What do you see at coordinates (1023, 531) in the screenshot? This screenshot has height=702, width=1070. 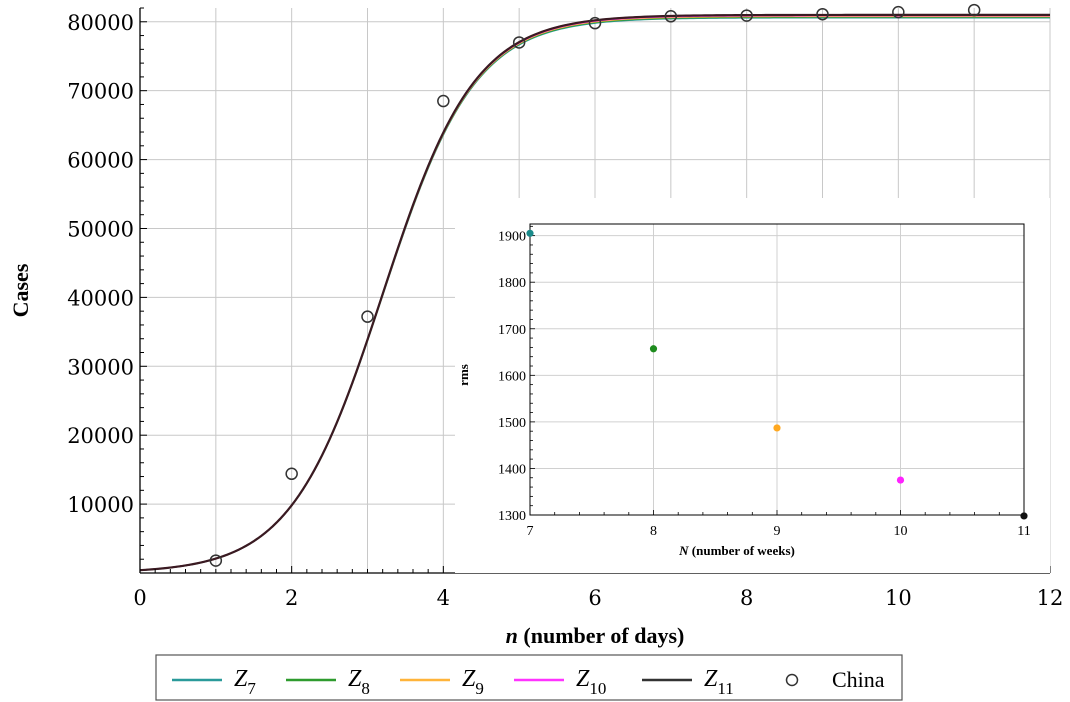 I see `inset-x-tick-label: 11` at bounding box center [1023, 531].